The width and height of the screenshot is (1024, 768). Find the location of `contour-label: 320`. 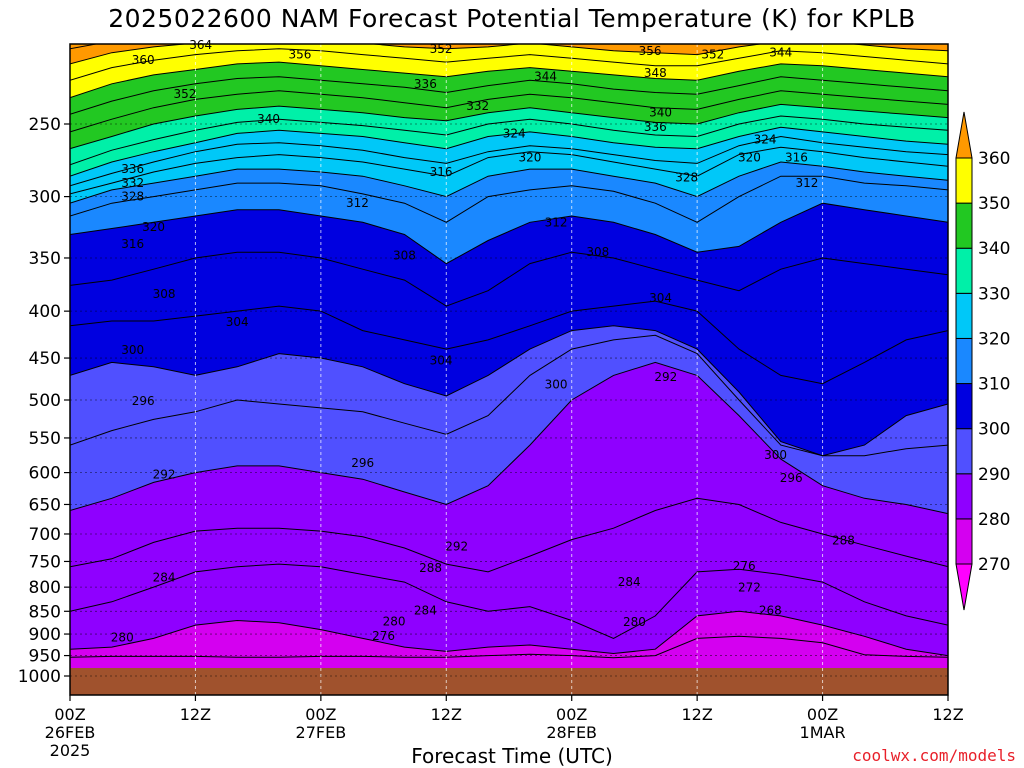

contour-label: 320 is located at coordinates (529, 158).